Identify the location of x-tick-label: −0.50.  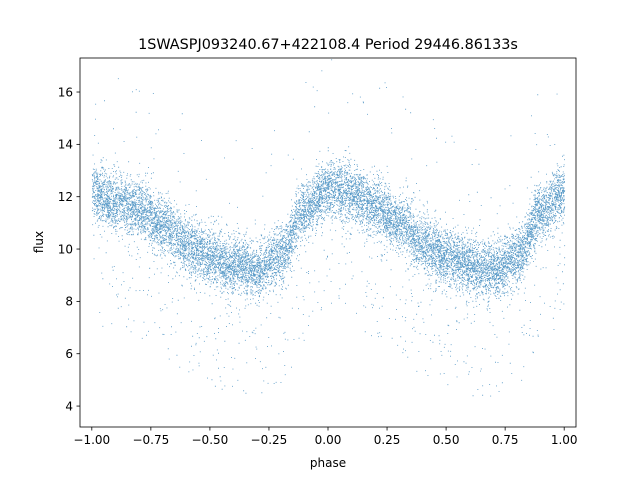
(210, 440).